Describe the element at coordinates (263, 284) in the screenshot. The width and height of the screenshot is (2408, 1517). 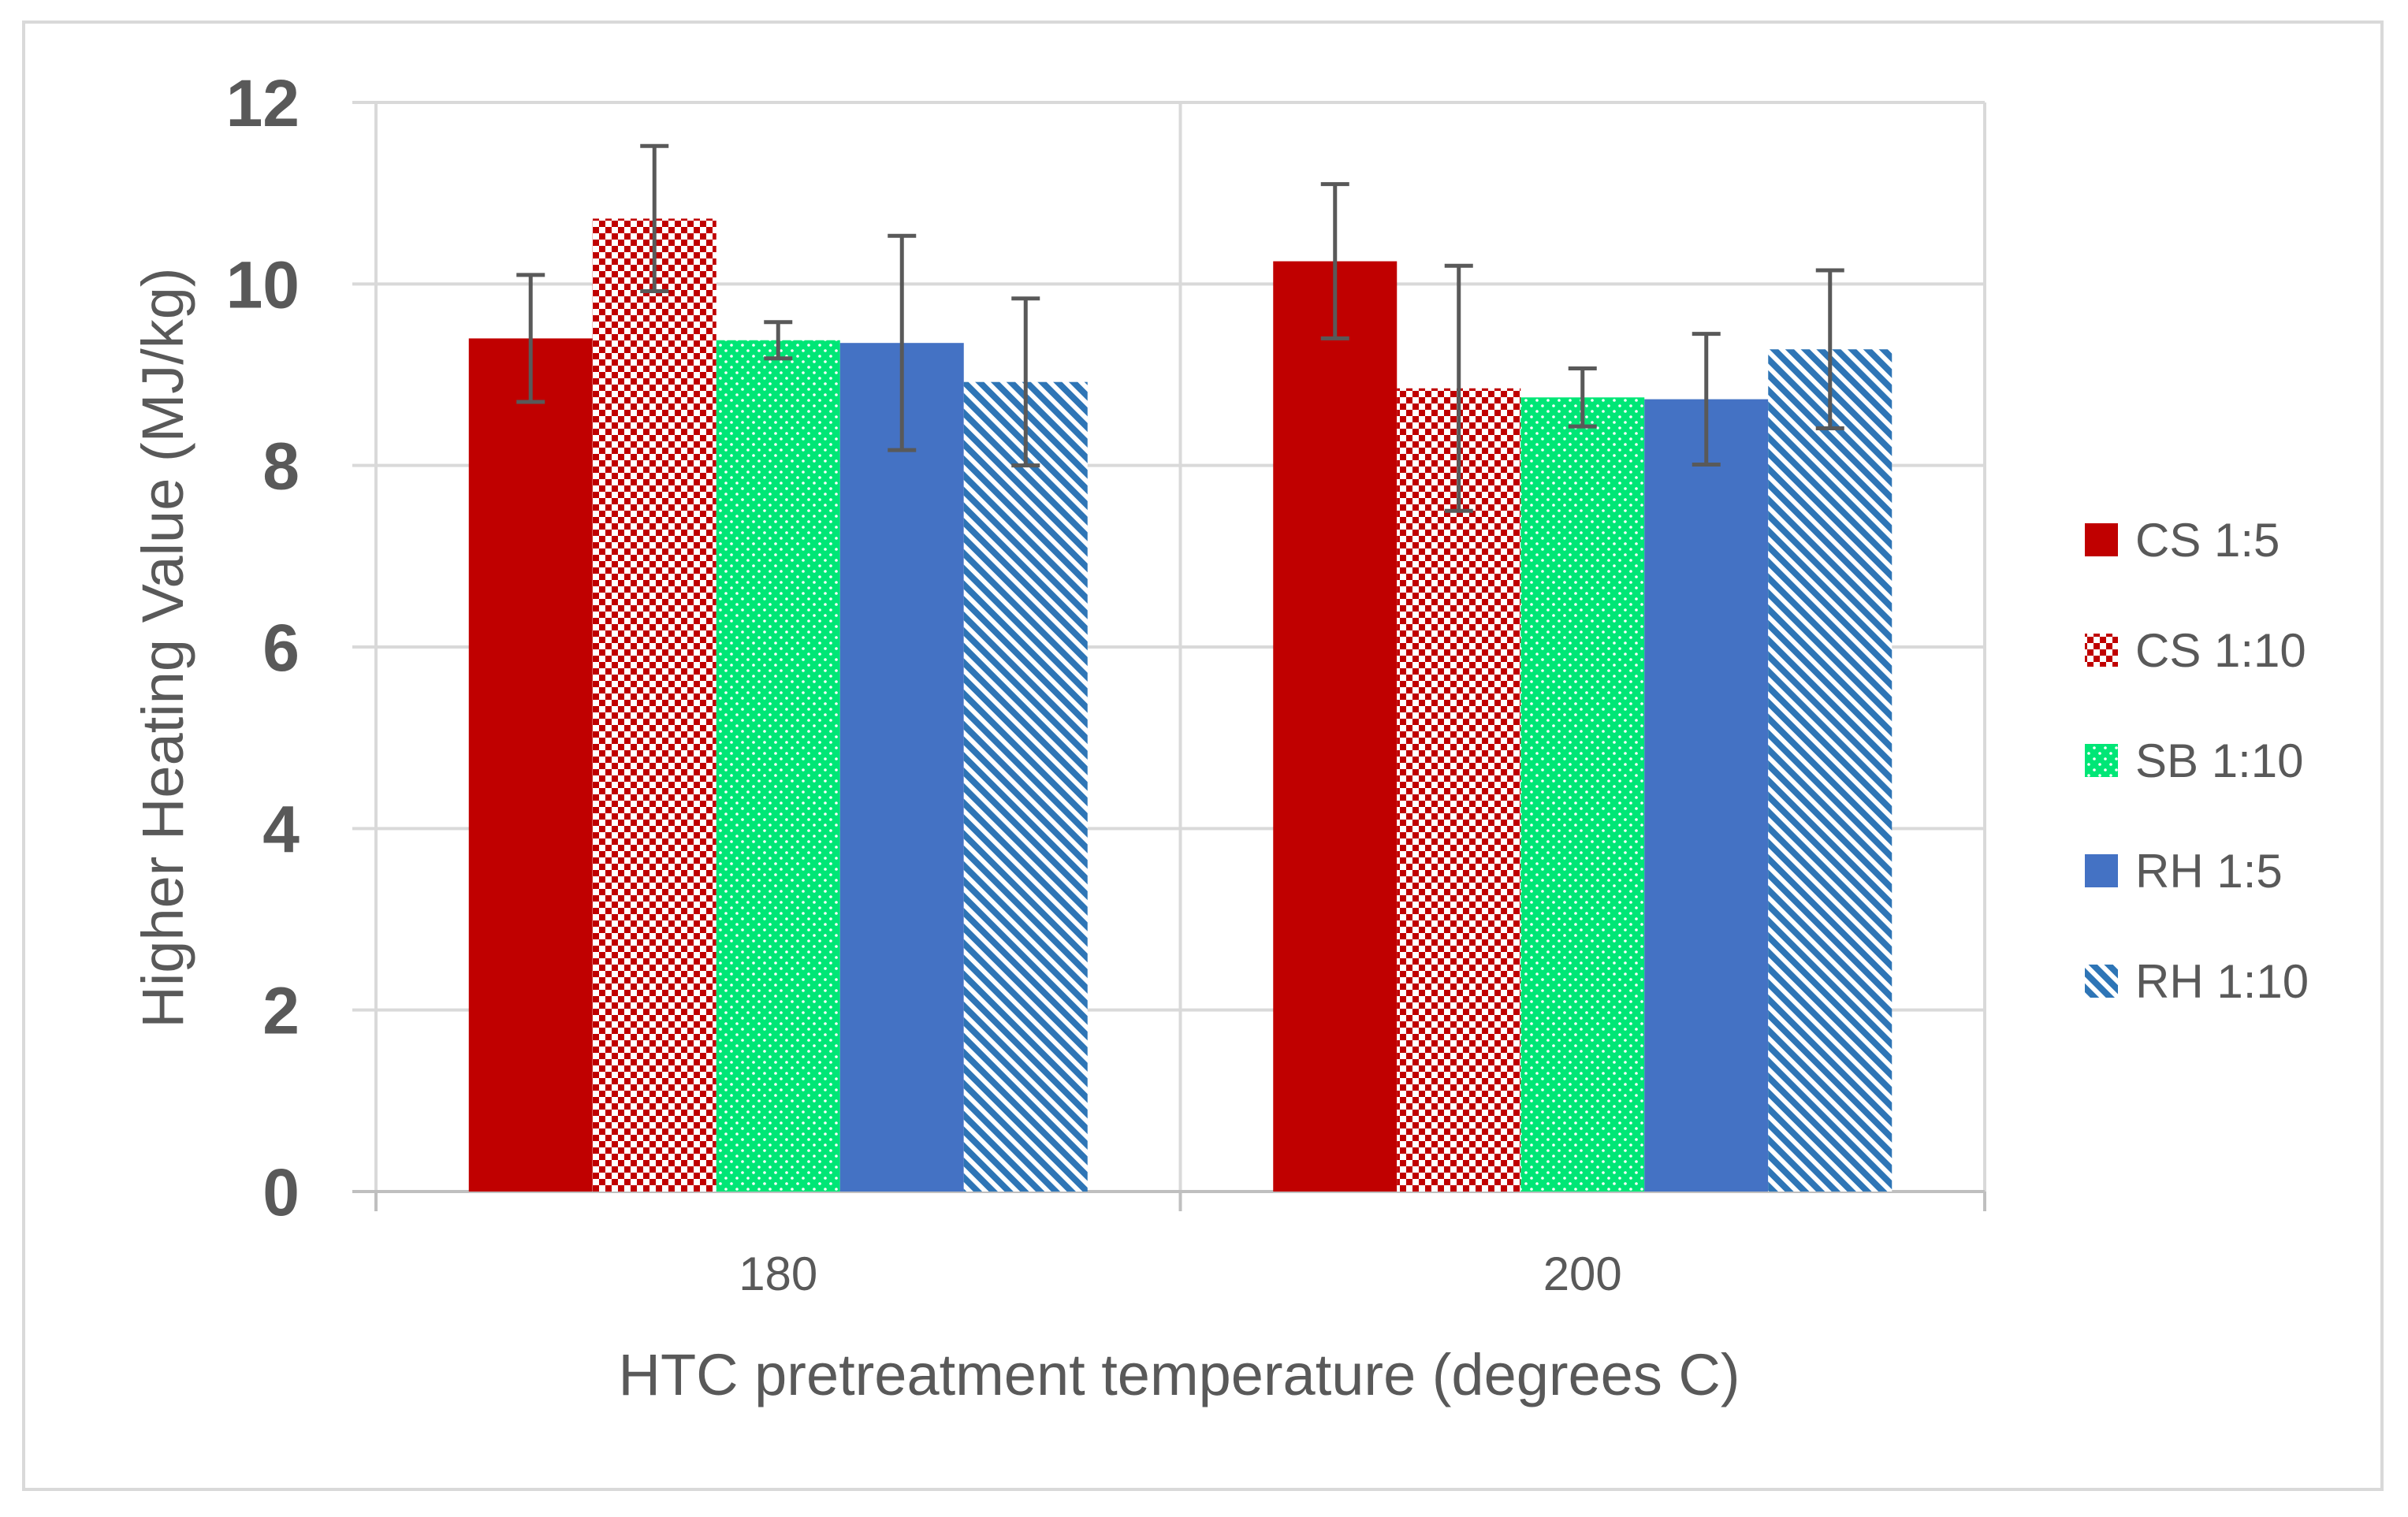
I see `y-tick-label: 10` at that location.